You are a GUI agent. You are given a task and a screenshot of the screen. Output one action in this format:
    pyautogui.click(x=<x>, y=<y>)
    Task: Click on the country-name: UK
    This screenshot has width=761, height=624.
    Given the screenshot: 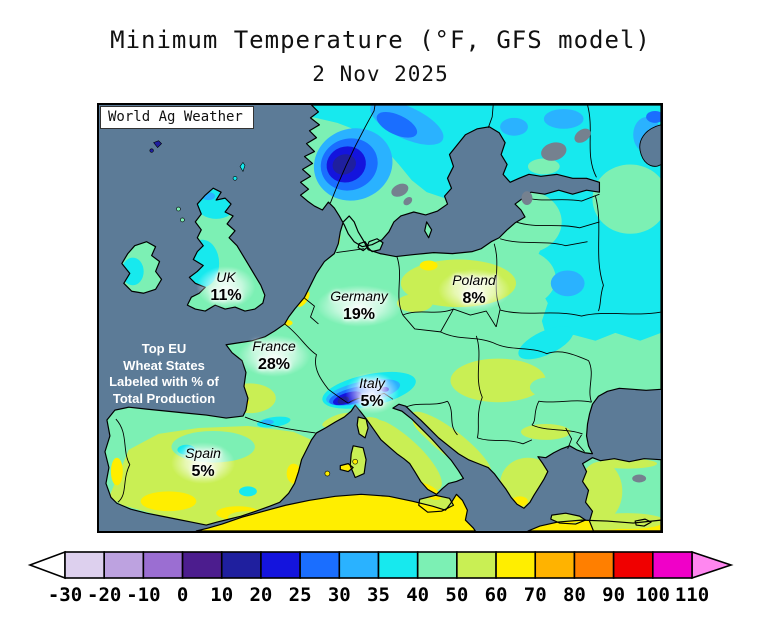 What is the action you would take?
    pyautogui.click(x=226, y=277)
    